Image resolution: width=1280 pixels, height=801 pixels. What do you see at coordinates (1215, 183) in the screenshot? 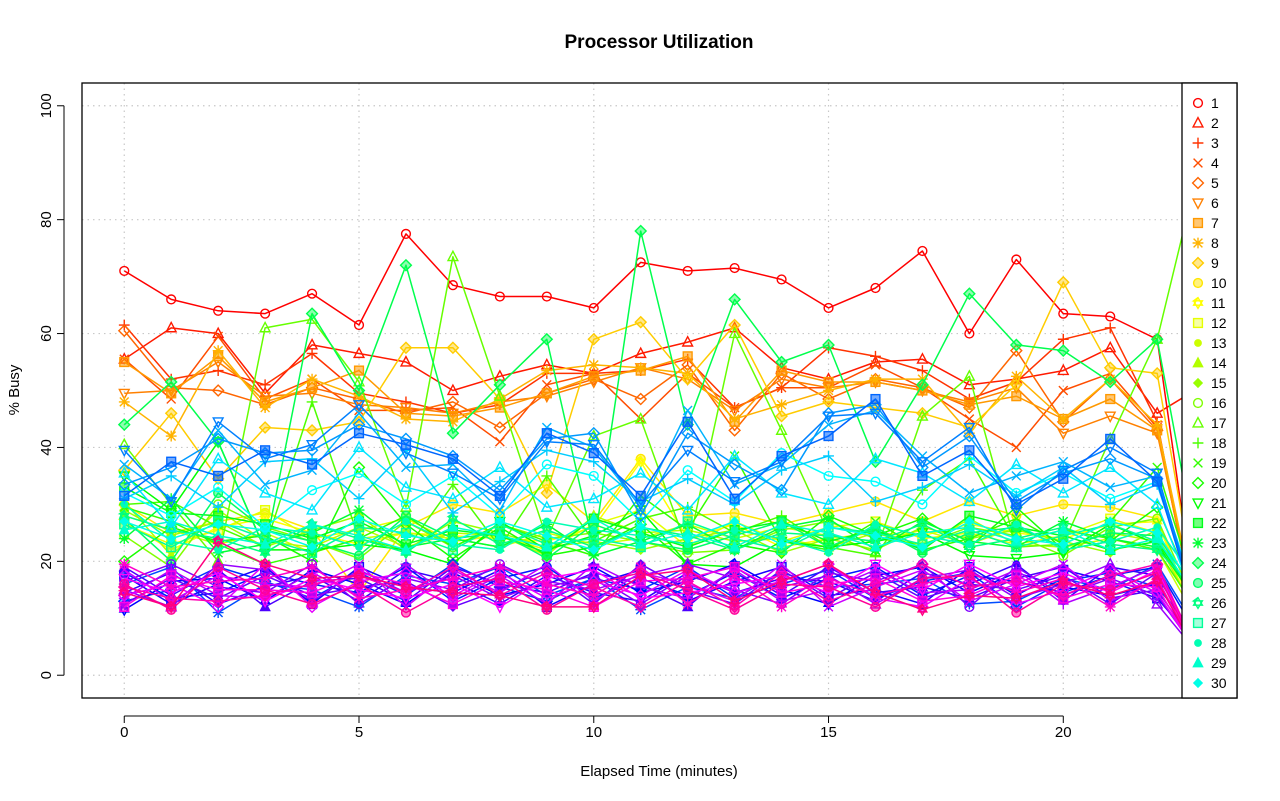
I see `legend-label-5: 5` at bounding box center [1215, 183].